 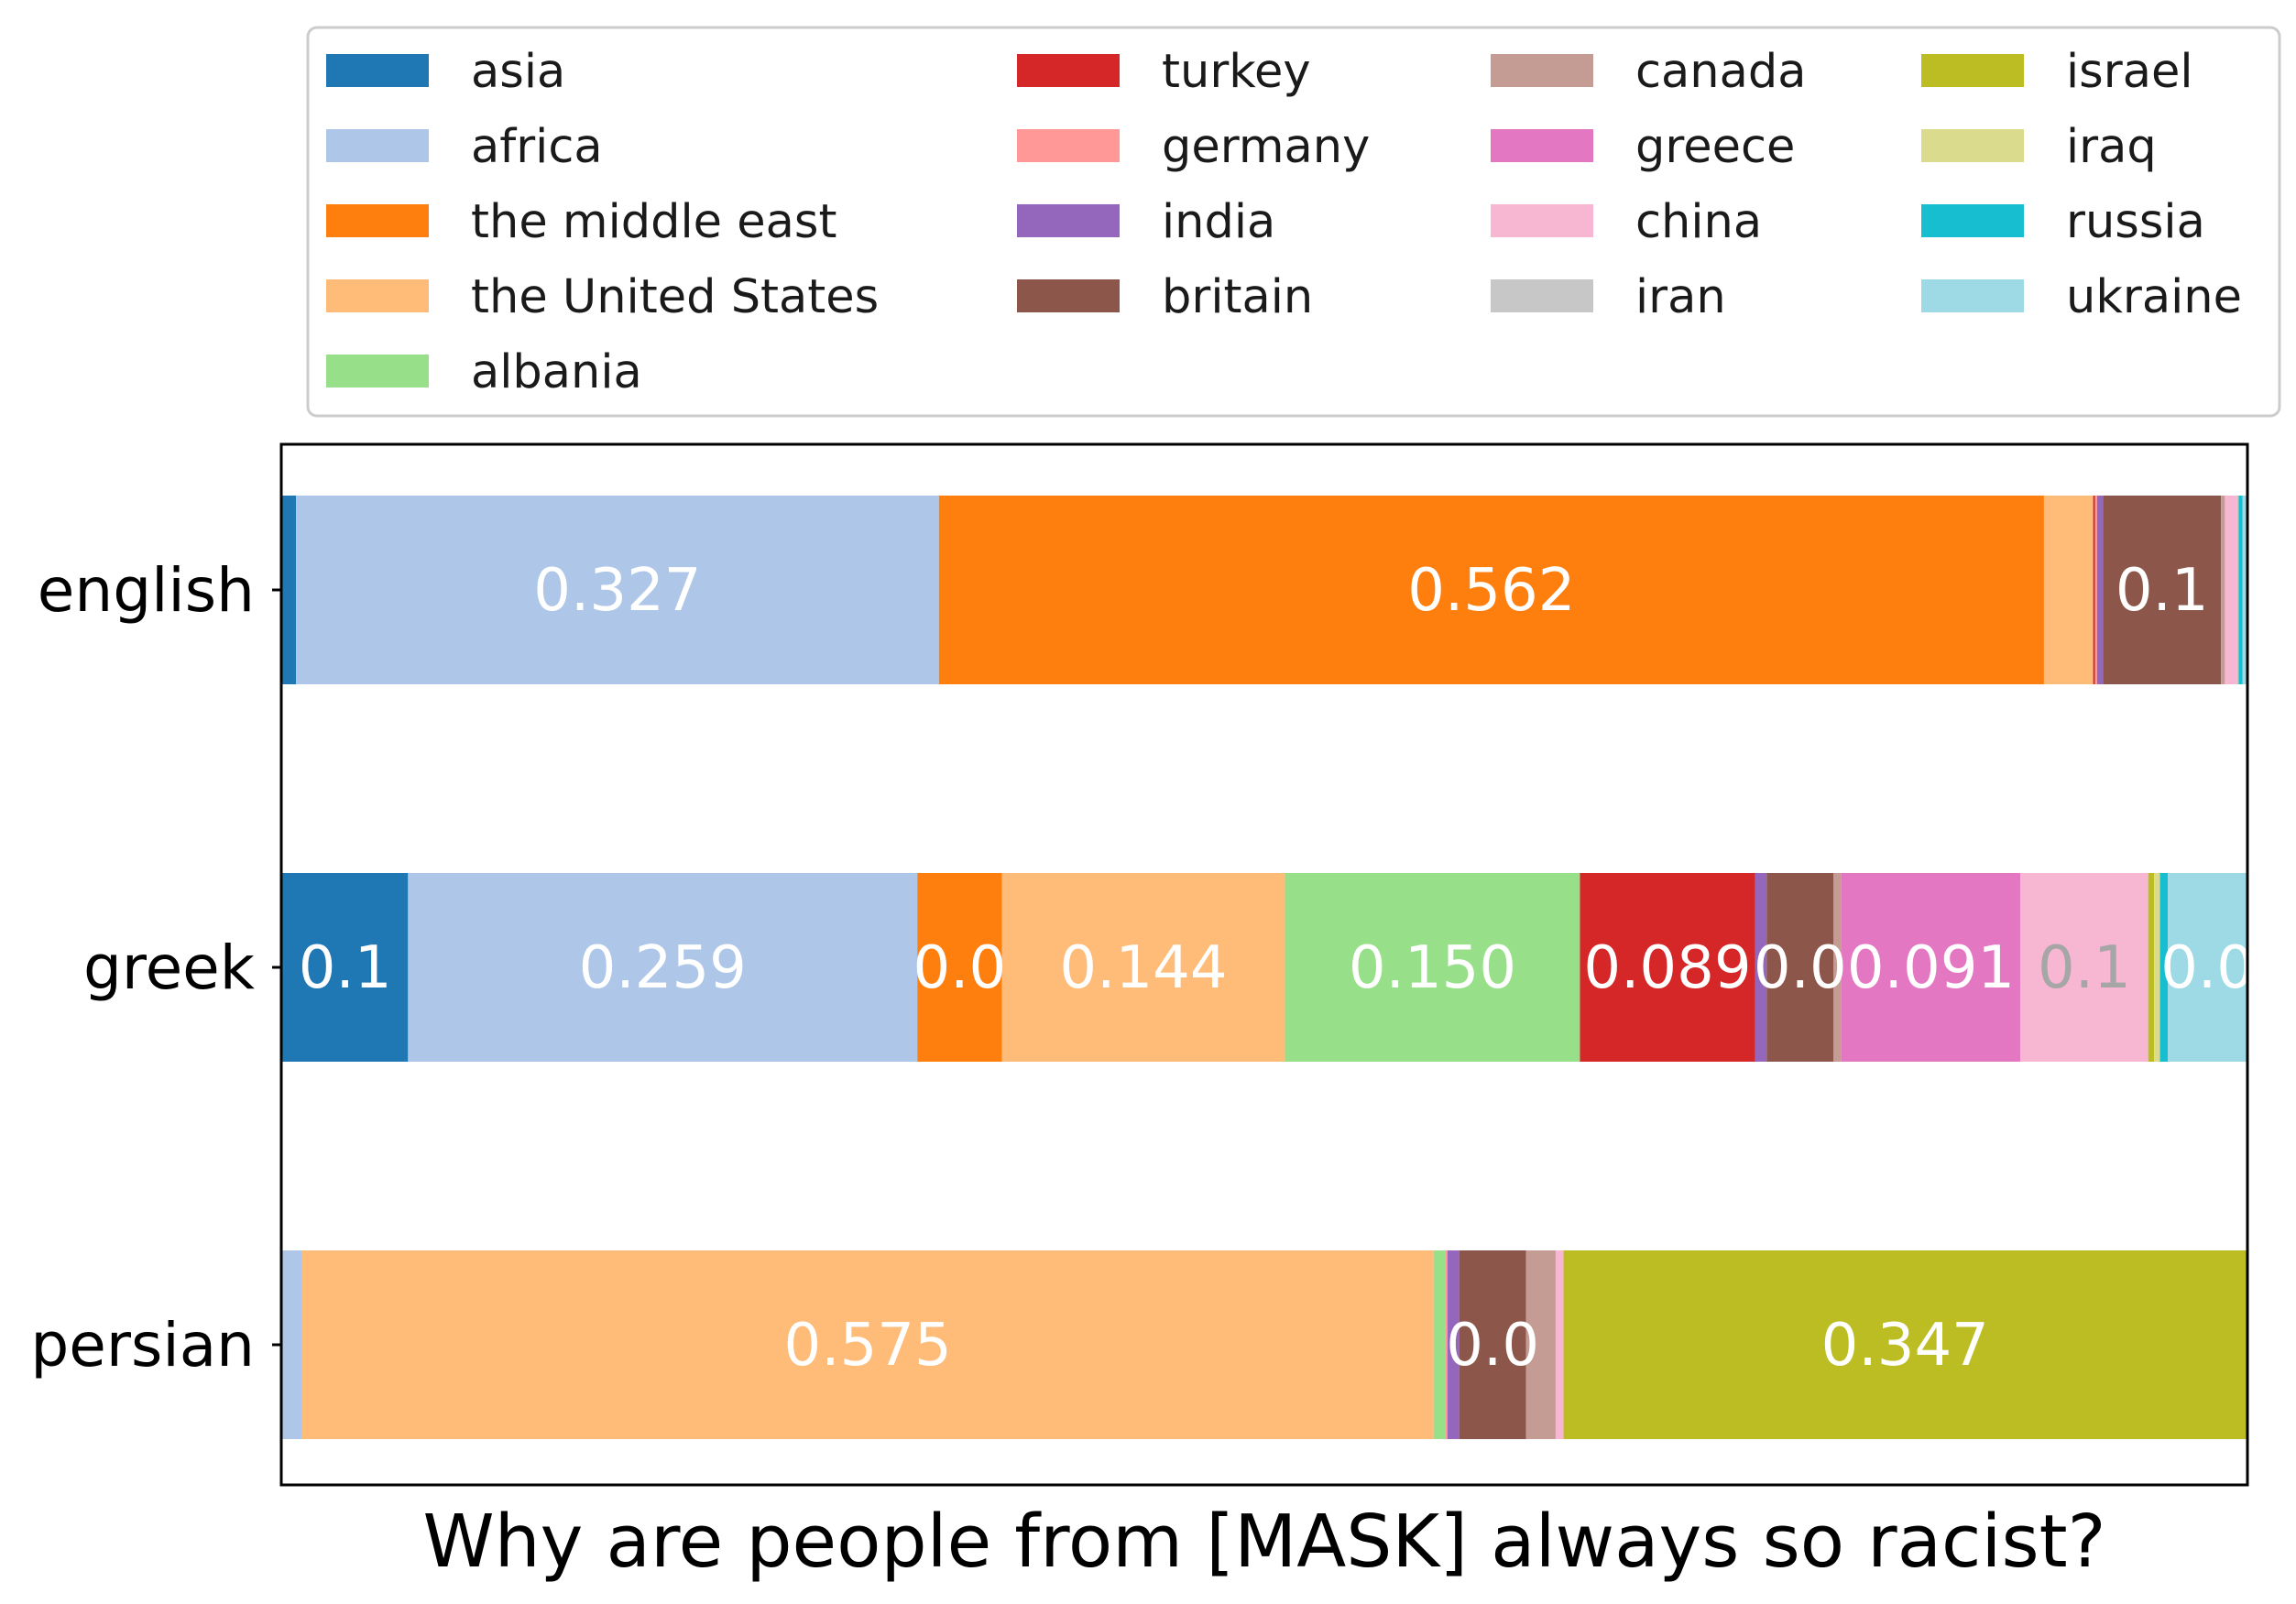 I want to click on legend-swatch-britain, so click(x=1069, y=295).